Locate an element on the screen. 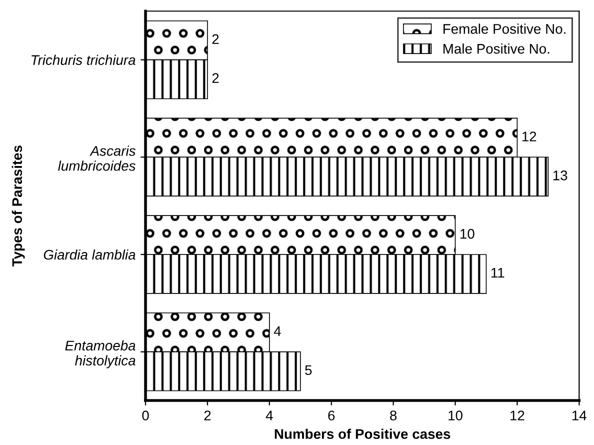  y-axis-title: Types of Parasites is located at coordinates (18, 206).